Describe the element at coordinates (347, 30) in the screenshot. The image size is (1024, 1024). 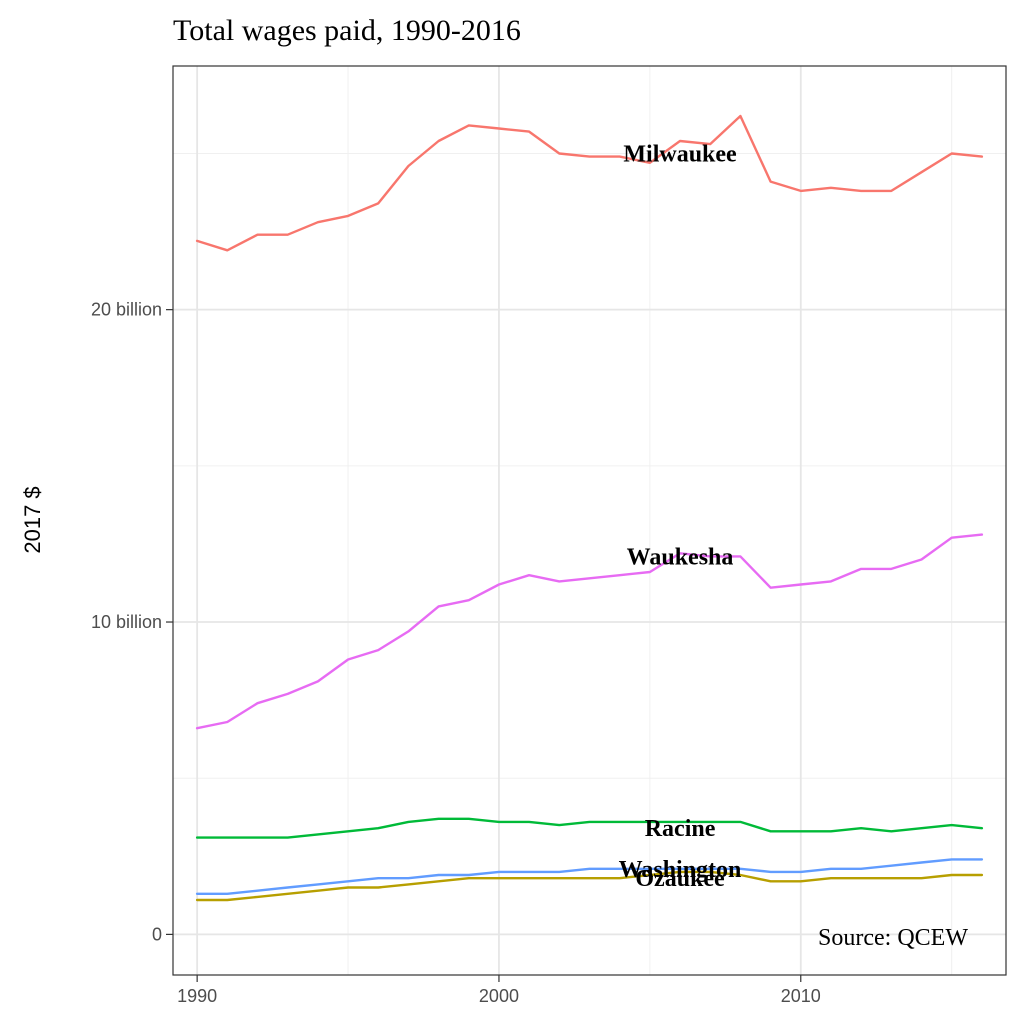
I see `chart-title: Total wages paid, 1990-2016` at that location.